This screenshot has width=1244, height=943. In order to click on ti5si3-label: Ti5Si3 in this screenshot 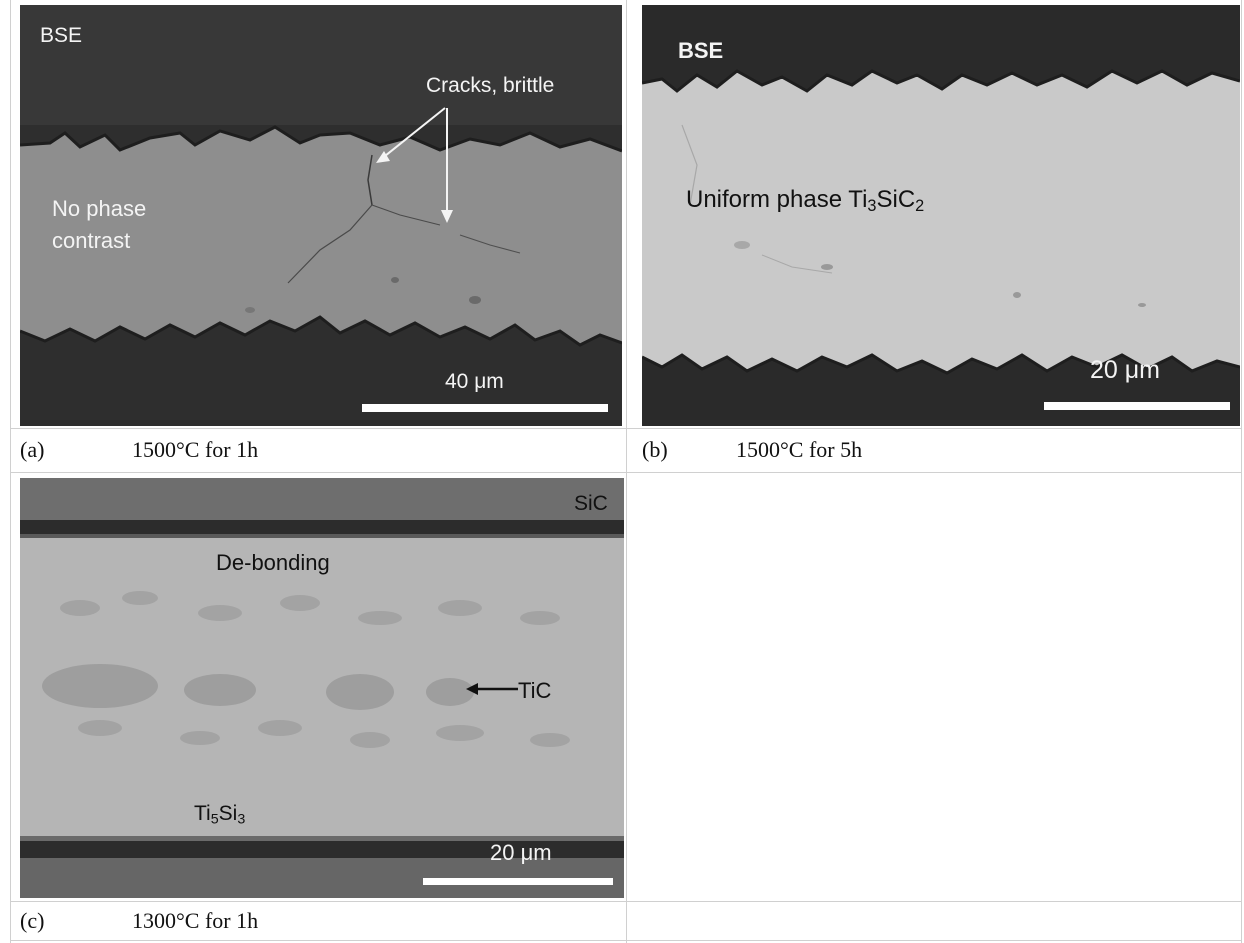, I will do `click(220, 815)`.